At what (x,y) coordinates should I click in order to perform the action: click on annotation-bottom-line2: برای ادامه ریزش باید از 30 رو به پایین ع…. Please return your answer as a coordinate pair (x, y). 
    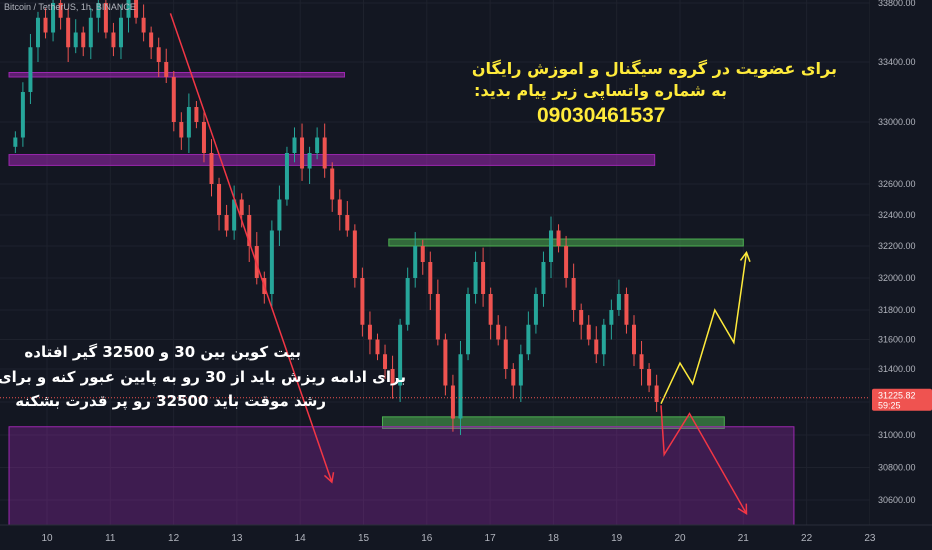
    Looking at the image, I should click on (203, 377).